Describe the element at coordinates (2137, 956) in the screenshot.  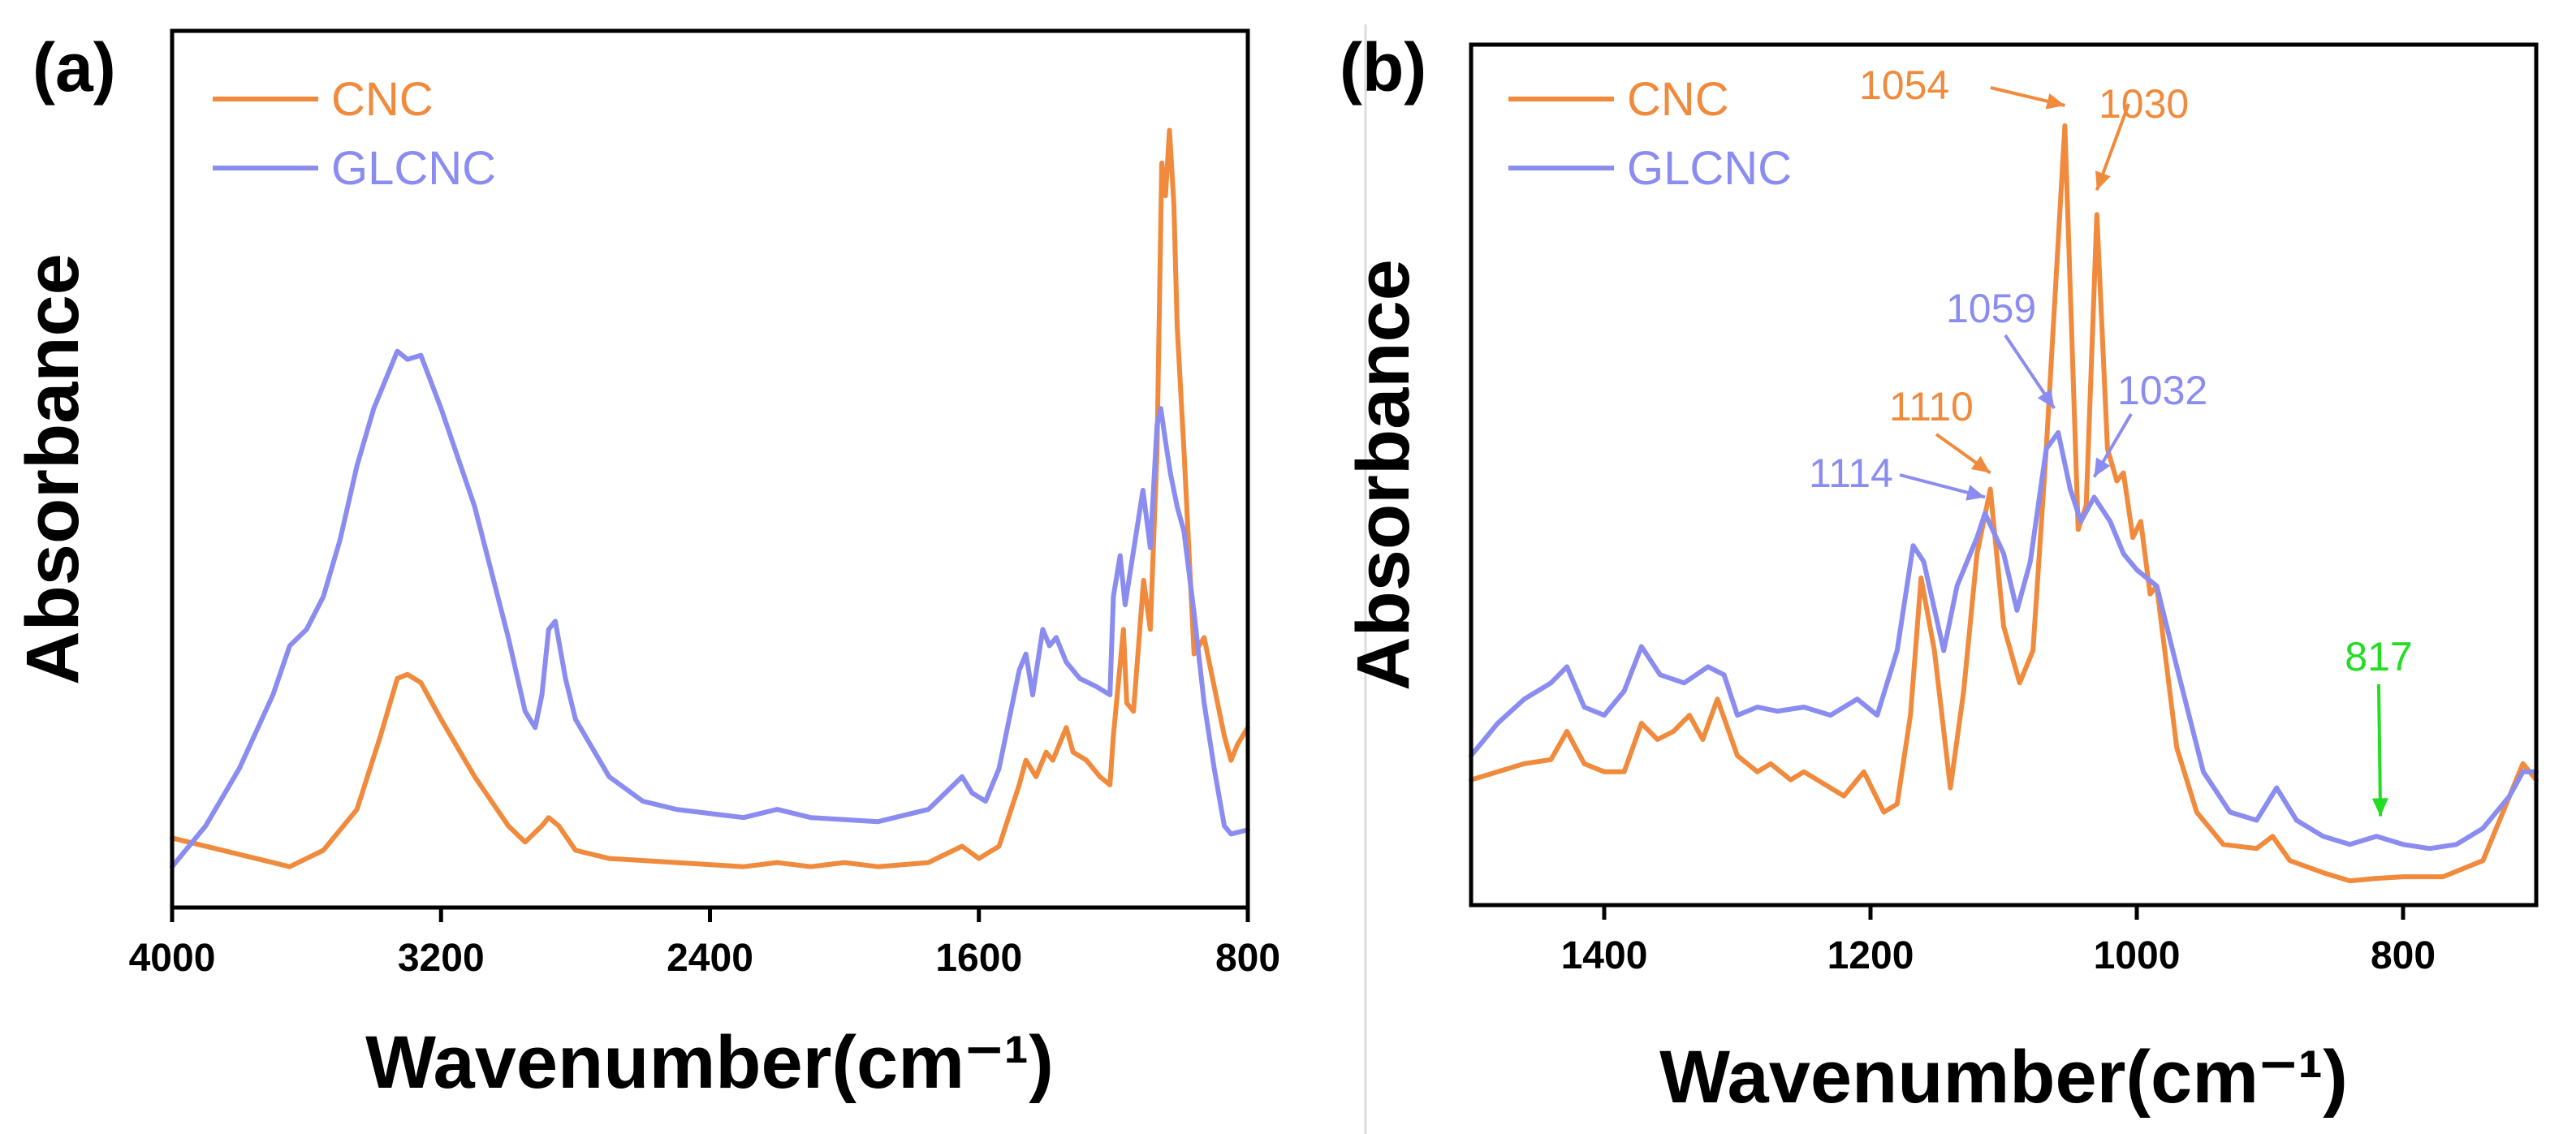
I see `x-tick-label: 1000` at that location.